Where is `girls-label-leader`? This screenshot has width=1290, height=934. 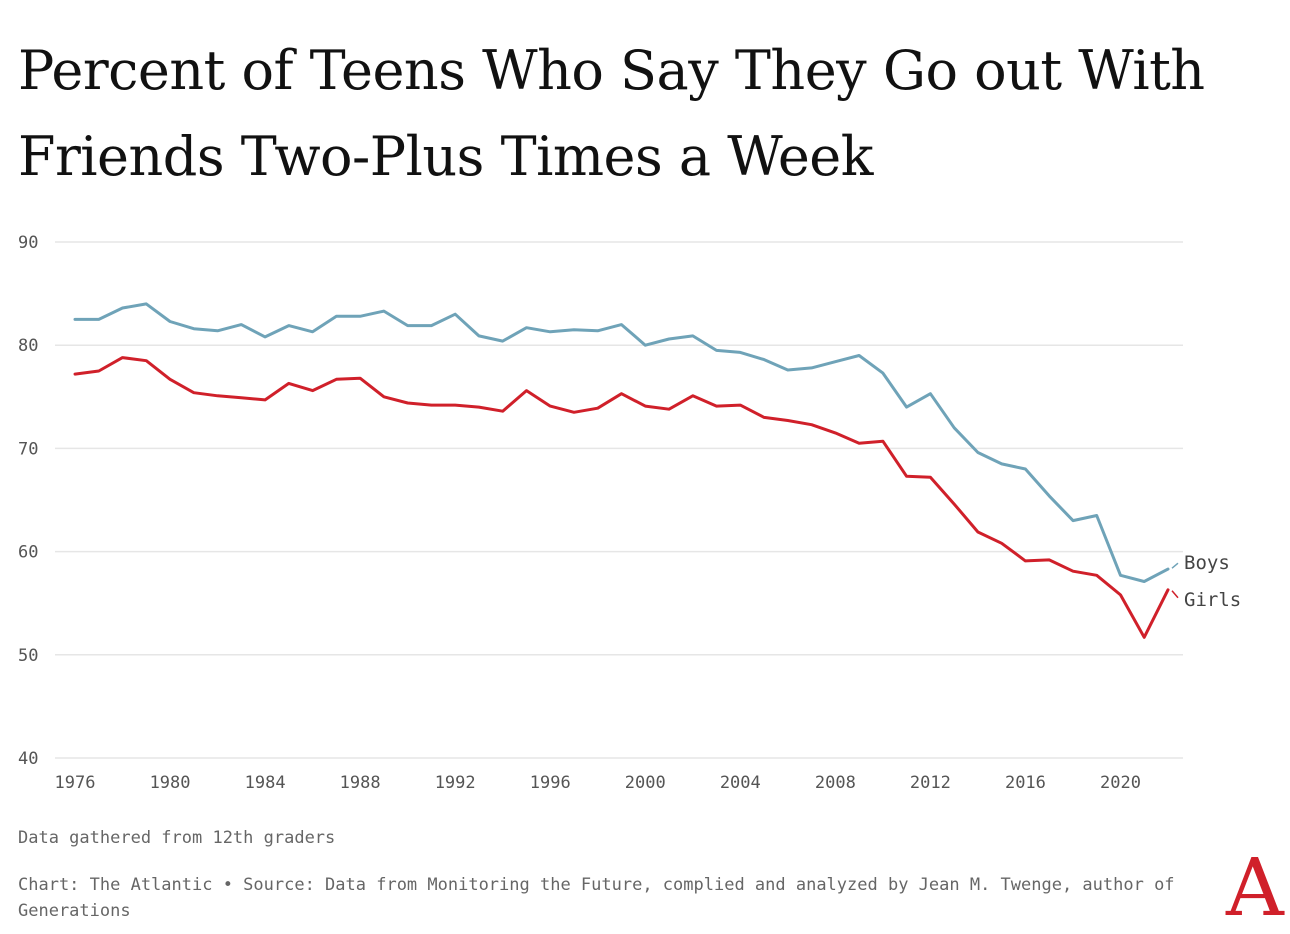 girls-label-leader is located at coordinates (1175, 594).